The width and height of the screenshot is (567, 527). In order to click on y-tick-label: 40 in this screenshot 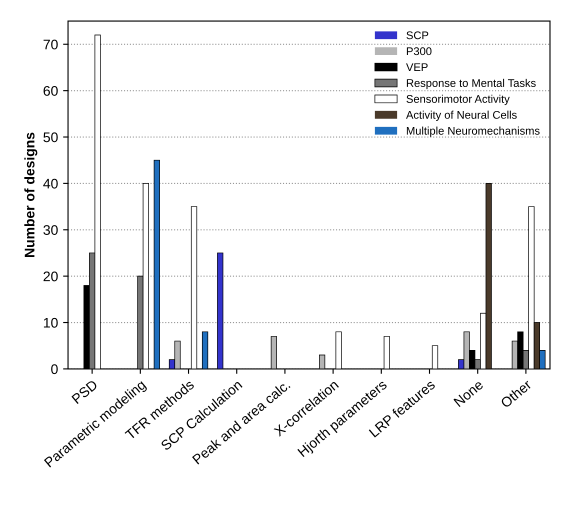, I will do `click(50, 183)`.